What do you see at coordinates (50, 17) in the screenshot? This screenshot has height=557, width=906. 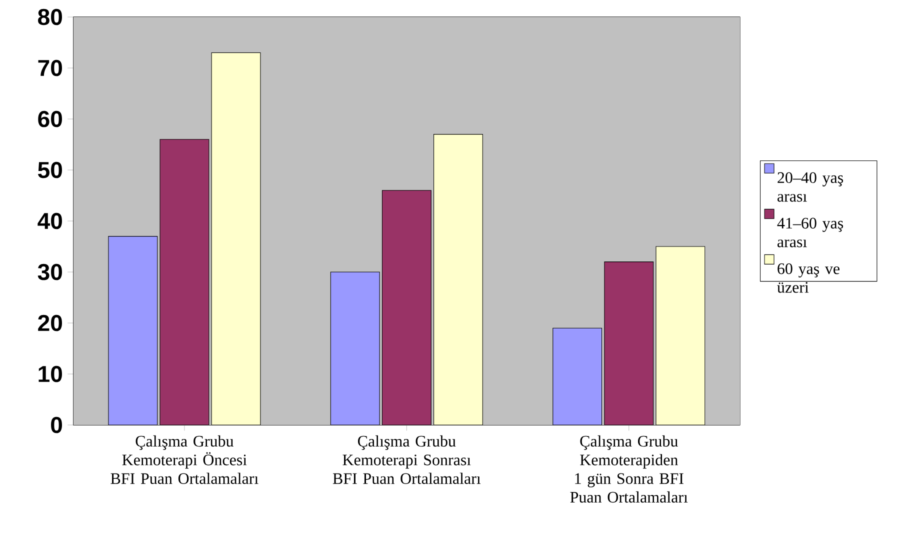 I see `y-tick-label: 80` at bounding box center [50, 17].